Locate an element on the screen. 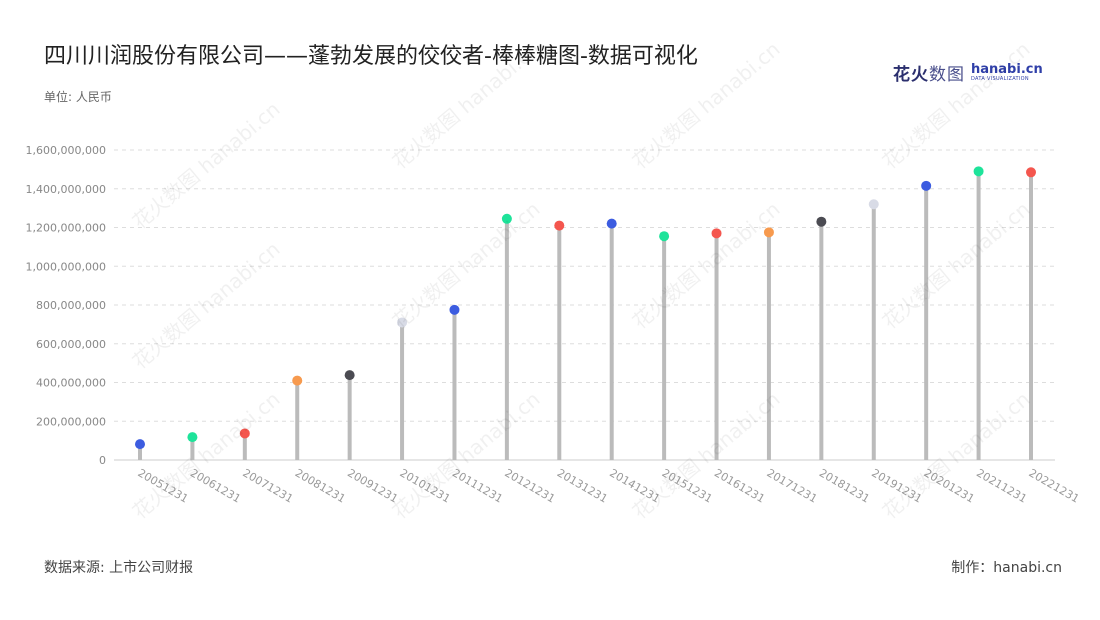 The image size is (1100, 620). logo-chinese-bold: 花火 is located at coordinates (911, 74).